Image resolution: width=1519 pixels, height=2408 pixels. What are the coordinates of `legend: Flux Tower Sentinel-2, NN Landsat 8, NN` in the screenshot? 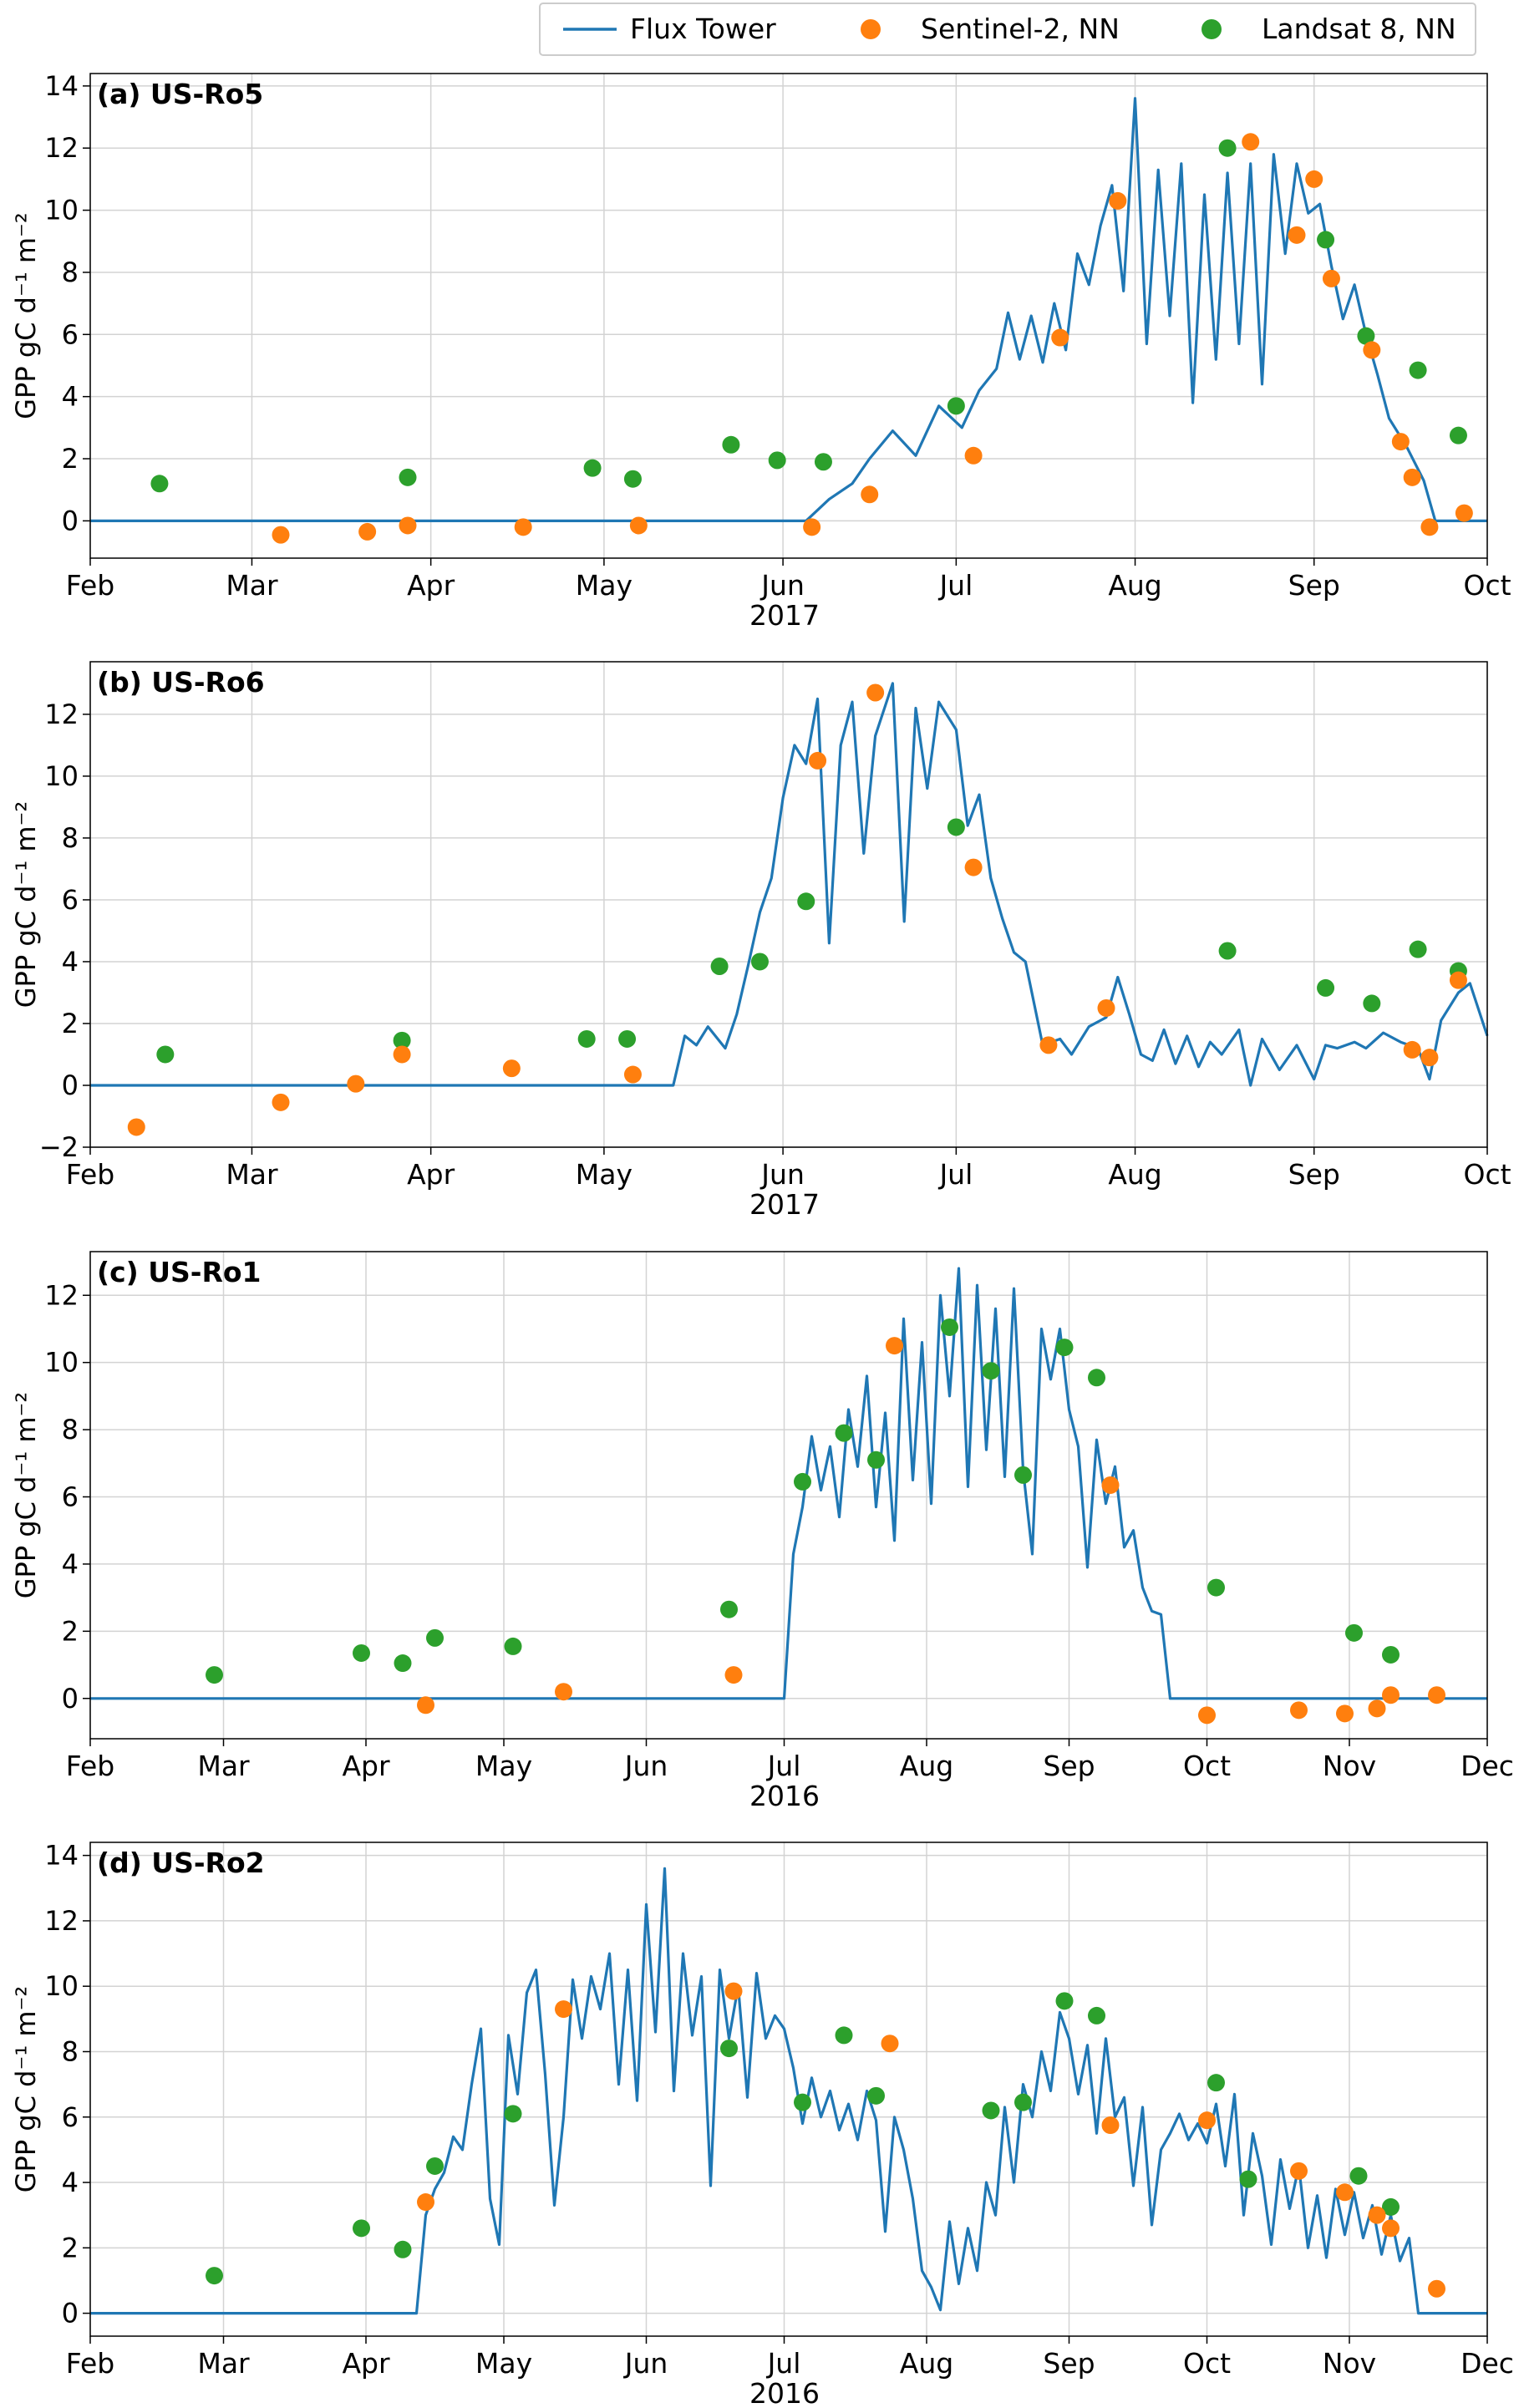 It's located at (1007, 29).